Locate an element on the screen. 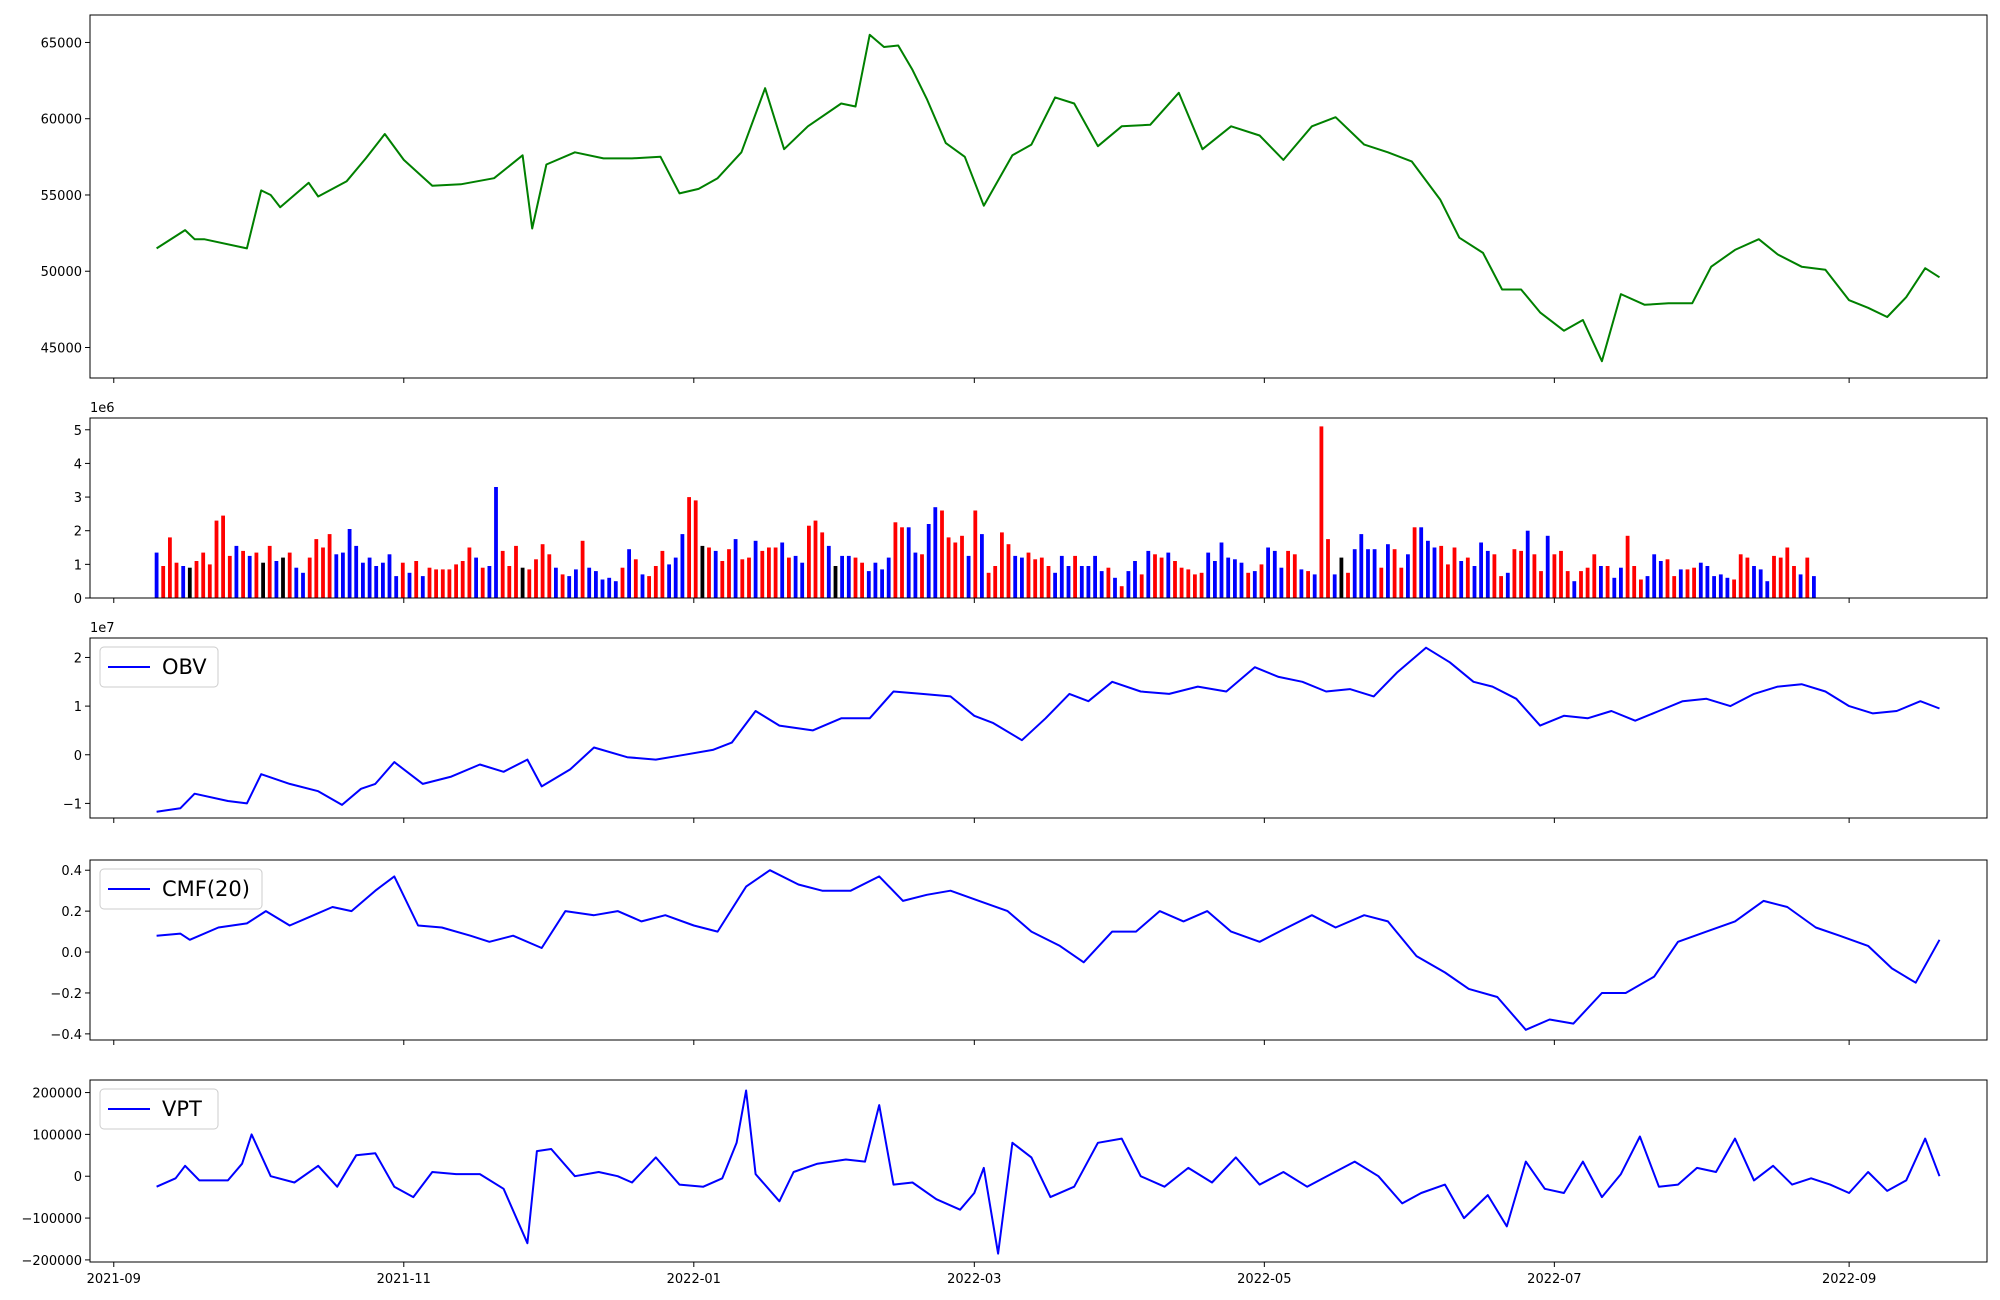  price-ytick-label: 60000 is located at coordinates (61, 120).